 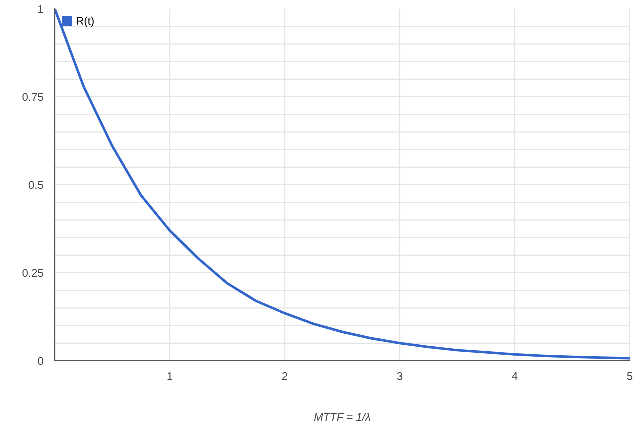 I want to click on y-tick-label: 0.75, so click(x=33, y=97).